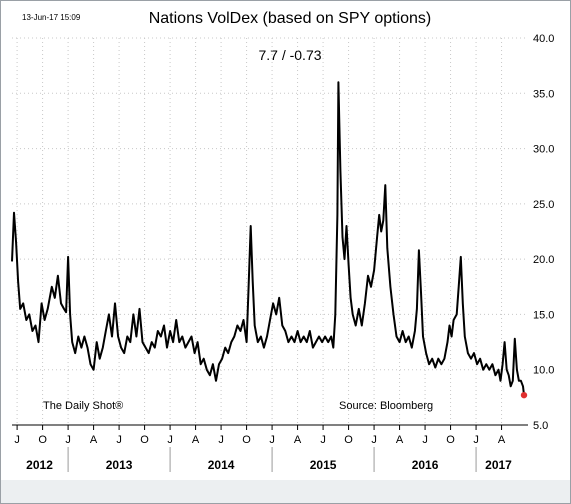 The image size is (571, 504). I want to click on source-label: Source: Bloomberg, so click(386, 406).